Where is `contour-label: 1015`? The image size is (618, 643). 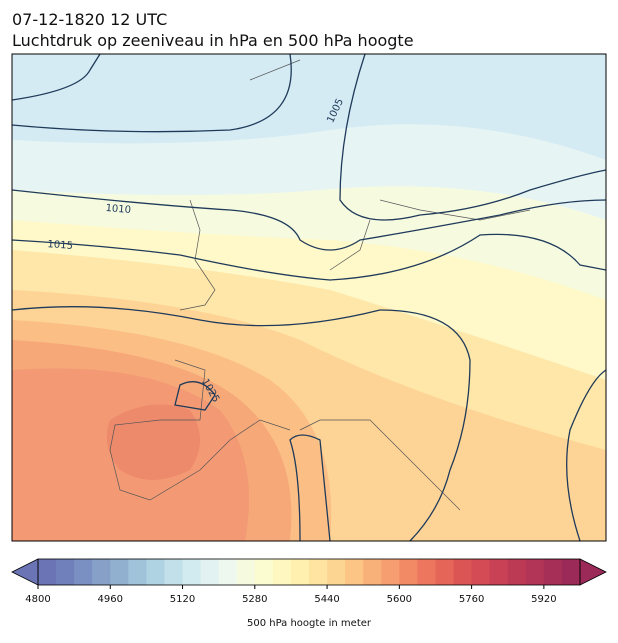 contour-label: 1015 is located at coordinates (60, 245).